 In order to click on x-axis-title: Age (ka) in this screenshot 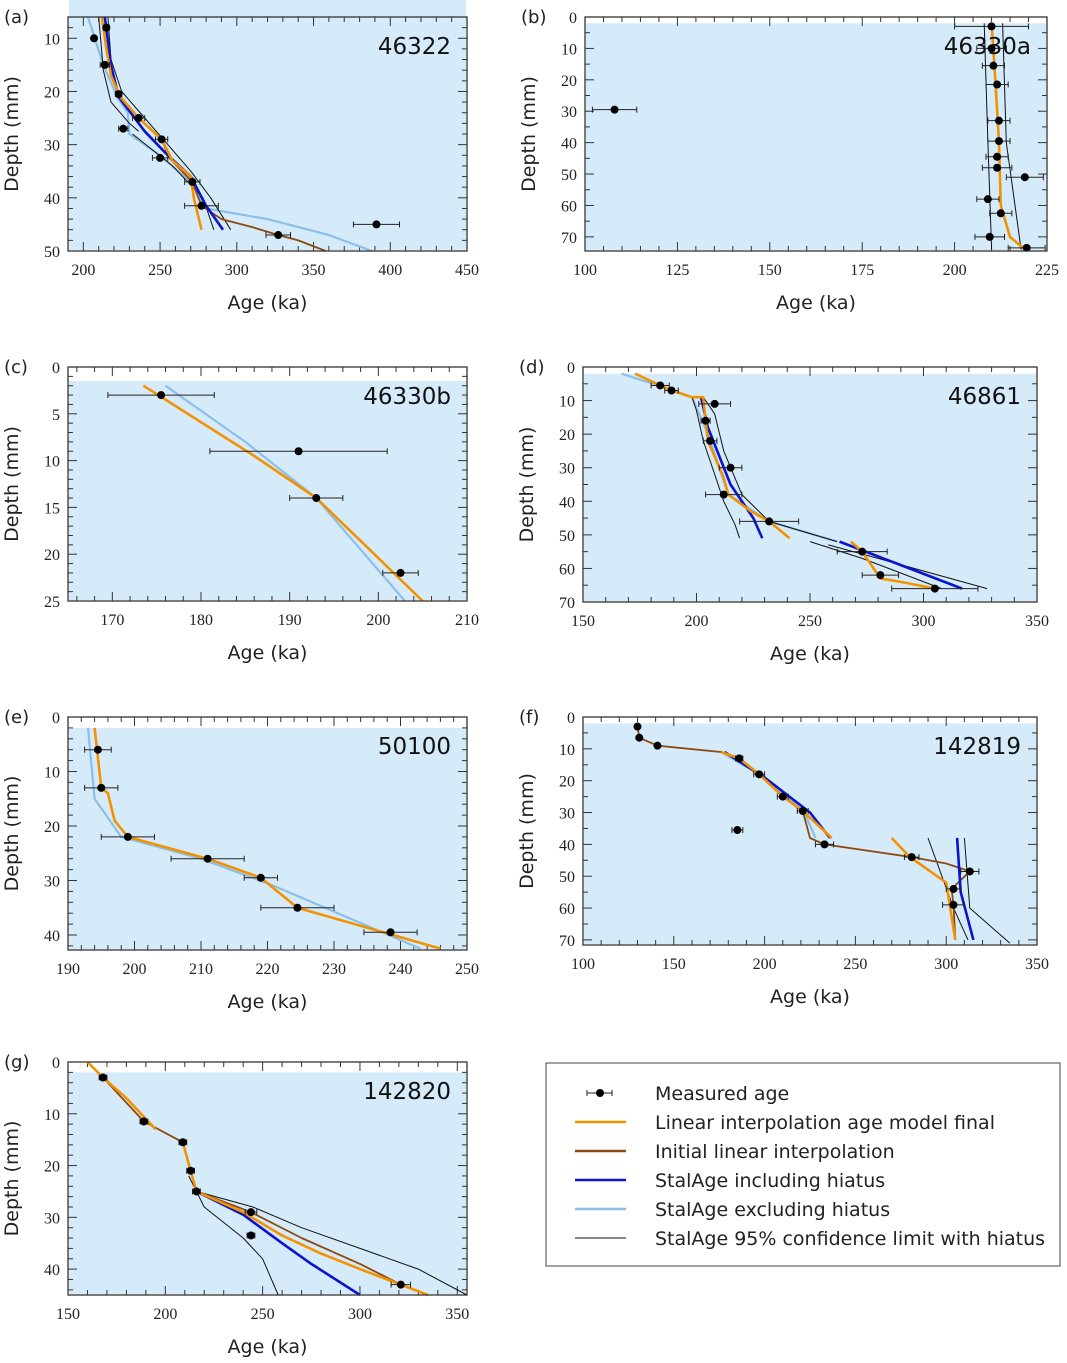, I will do `click(810, 997)`.